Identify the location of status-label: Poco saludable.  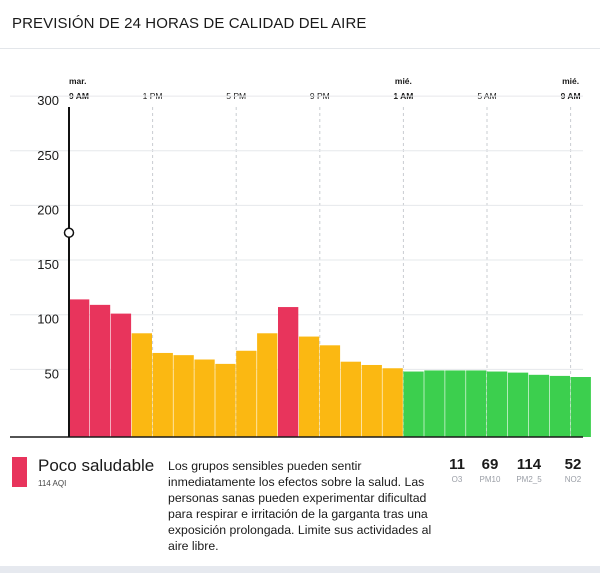
(96, 465).